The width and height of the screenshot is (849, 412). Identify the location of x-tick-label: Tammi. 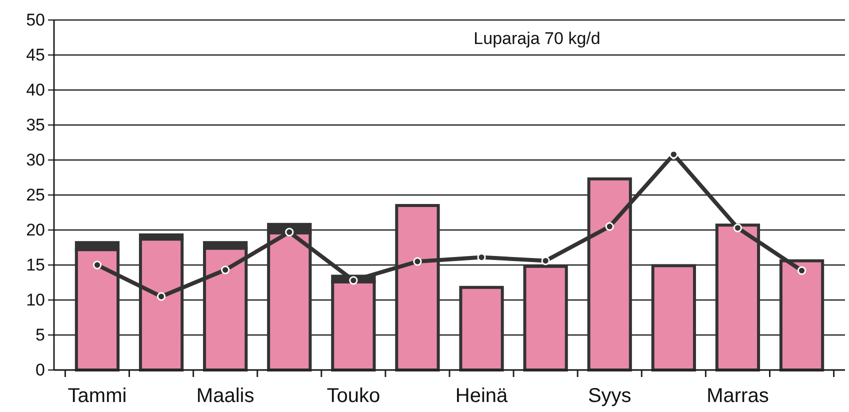
(97, 396).